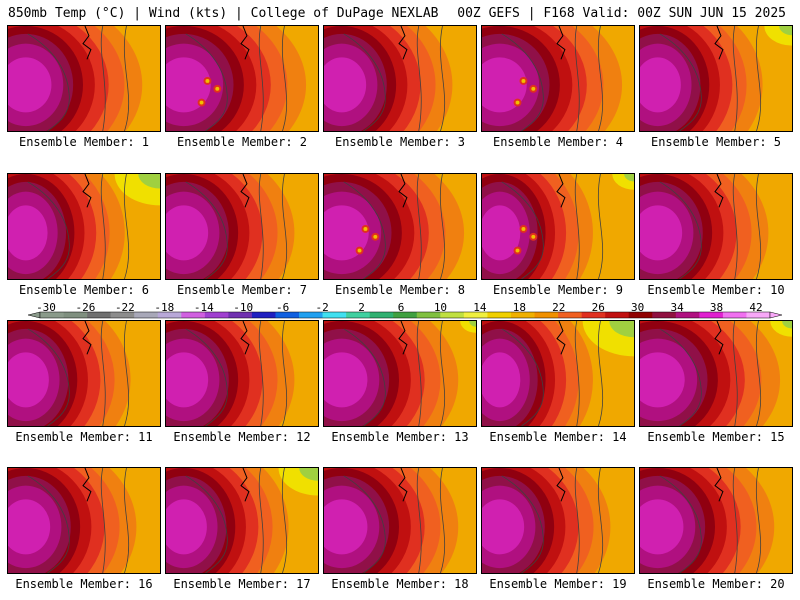  Describe the element at coordinates (400, 290) in the screenshot. I see `ensemble-member-label: Ensemble Member: 8` at that location.